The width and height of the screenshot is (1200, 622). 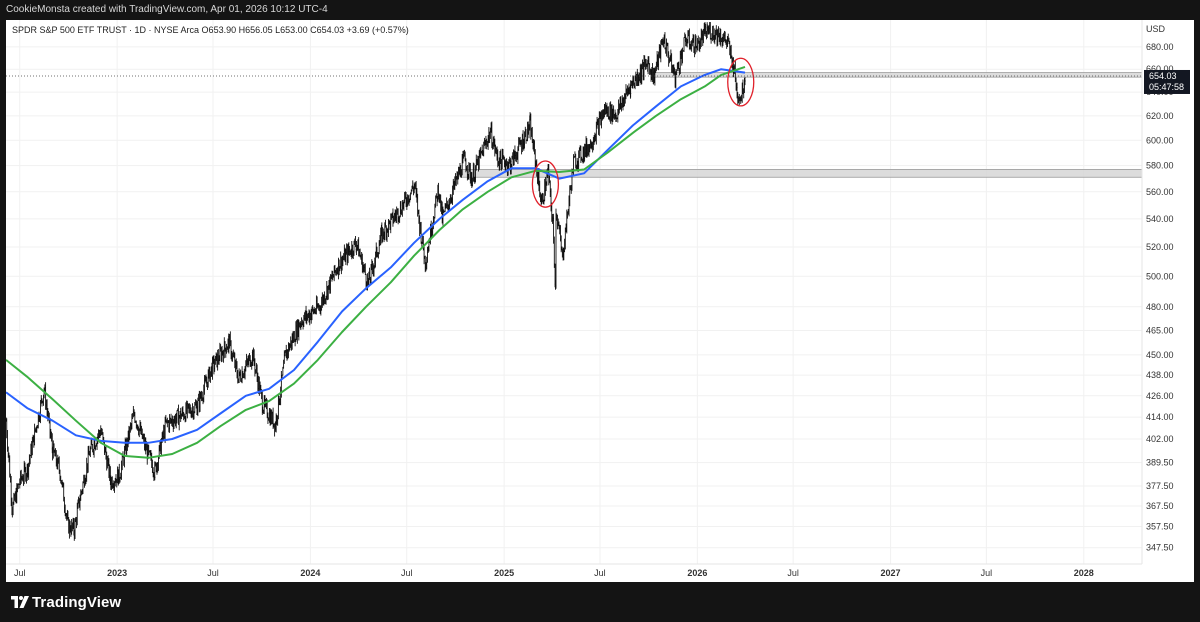 What do you see at coordinates (1160, 276) in the screenshot?
I see `price-tick-label: 500.00` at bounding box center [1160, 276].